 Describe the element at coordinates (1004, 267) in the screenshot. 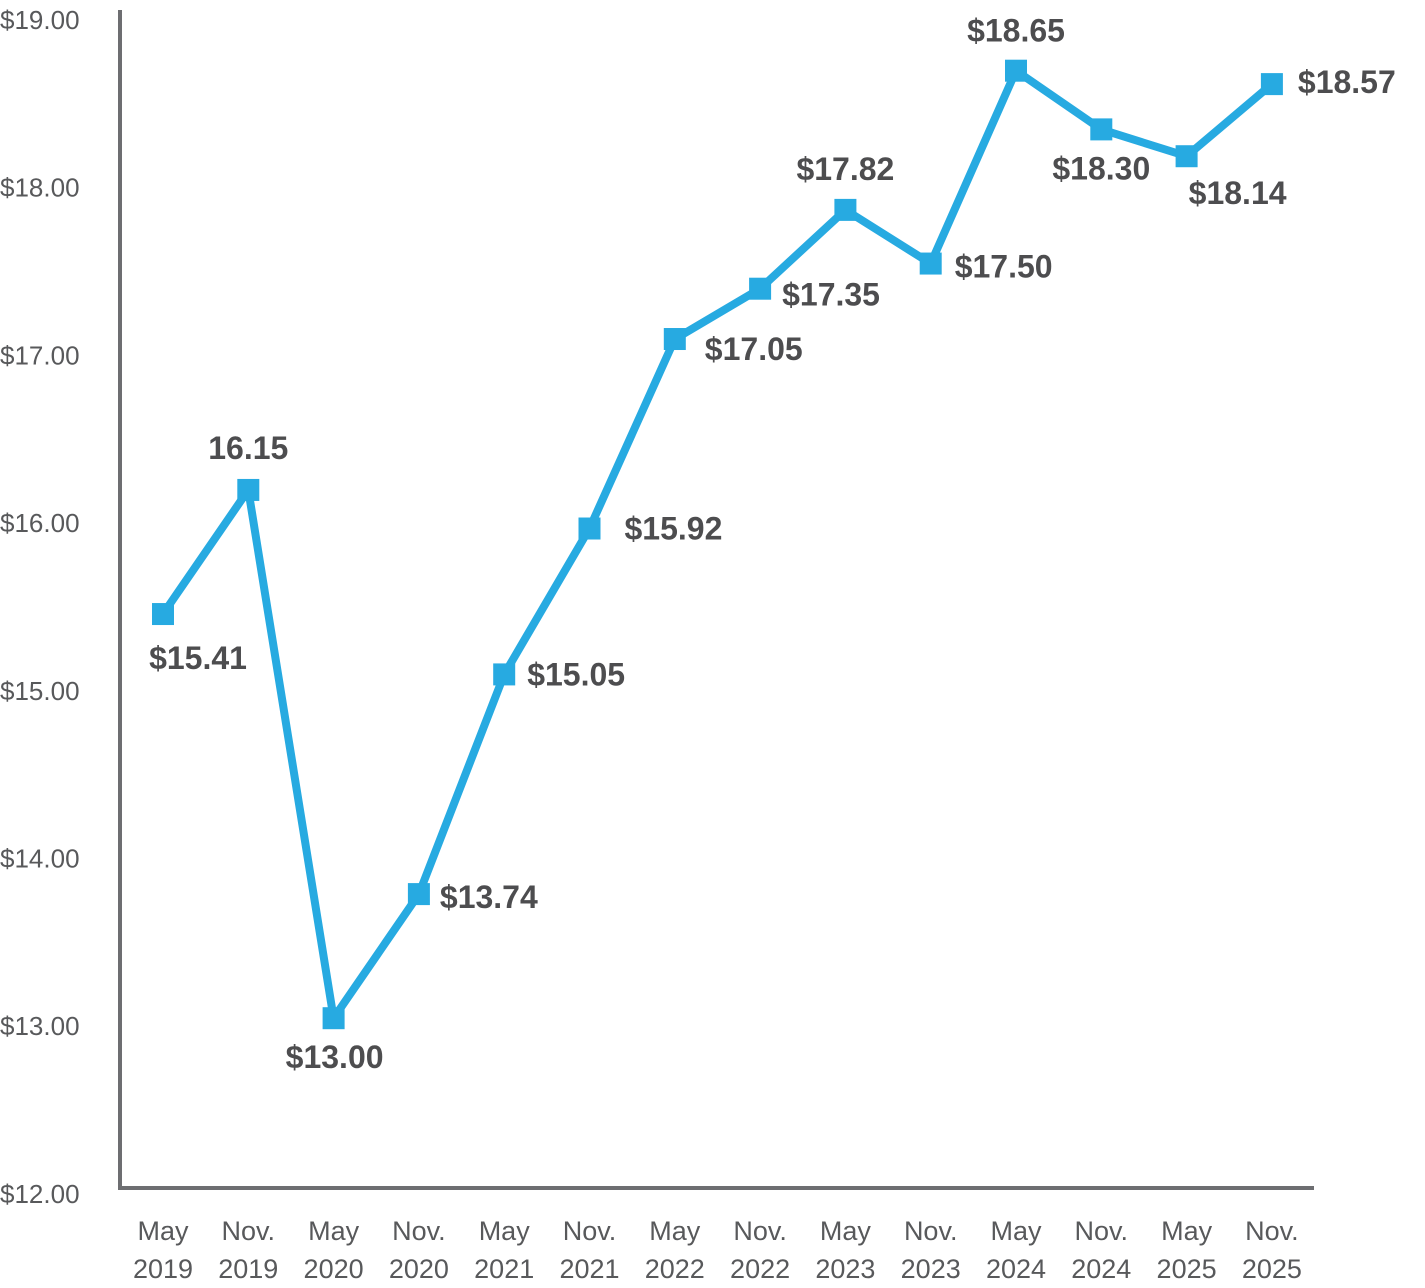

I see `data-label: $17.50` at that location.